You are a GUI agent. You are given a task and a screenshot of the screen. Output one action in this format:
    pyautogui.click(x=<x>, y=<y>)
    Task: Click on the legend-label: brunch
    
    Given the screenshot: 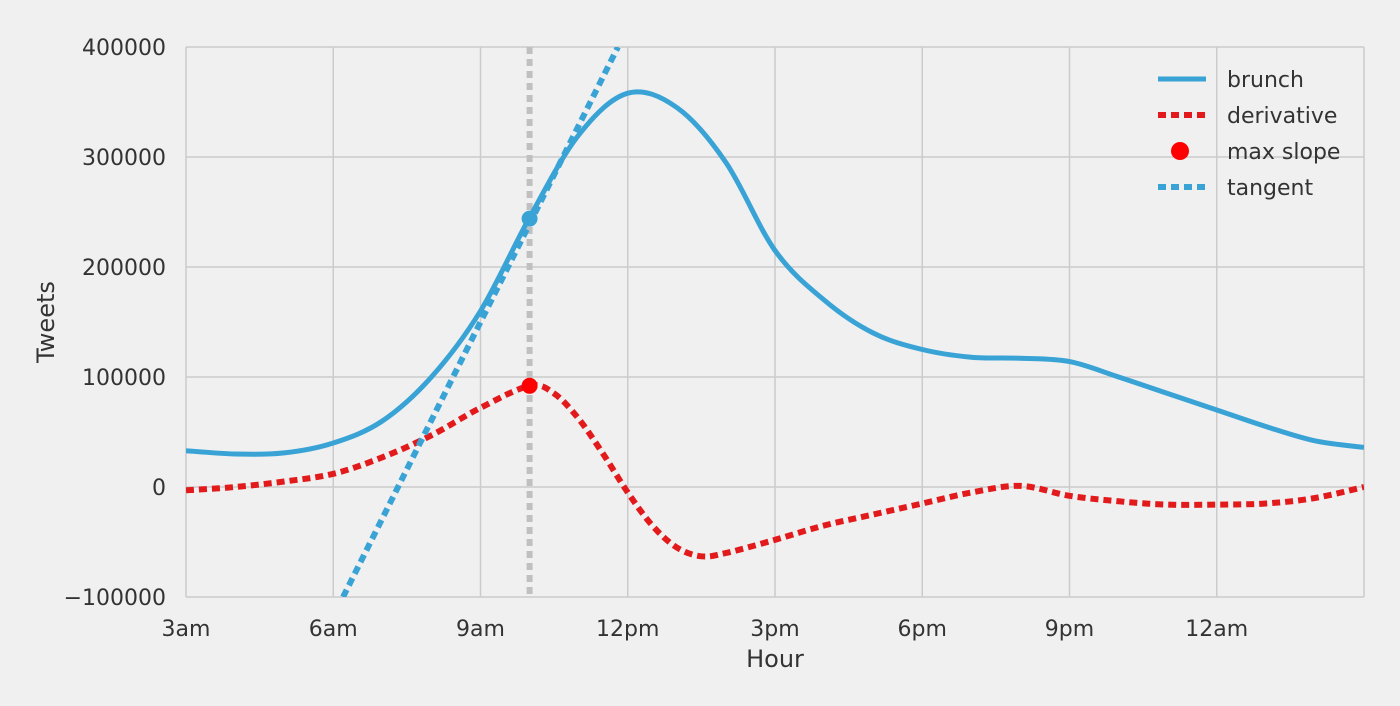 What is the action you would take?
    pyautogui.click(x=1265, y=80)
    